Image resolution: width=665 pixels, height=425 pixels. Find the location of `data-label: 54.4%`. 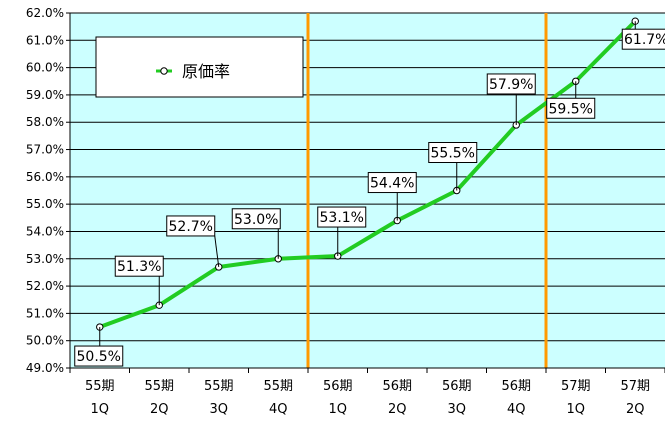

data-label: 54.4% is located at coordinates (392, 184).